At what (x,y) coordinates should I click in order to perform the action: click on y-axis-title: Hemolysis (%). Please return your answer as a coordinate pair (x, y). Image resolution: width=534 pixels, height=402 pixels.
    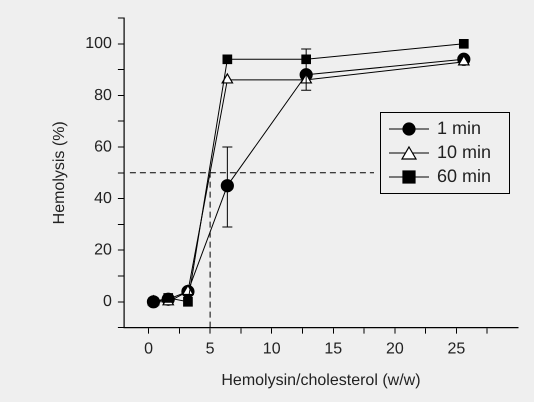
    Looking at the image, I should click on (59, 172).